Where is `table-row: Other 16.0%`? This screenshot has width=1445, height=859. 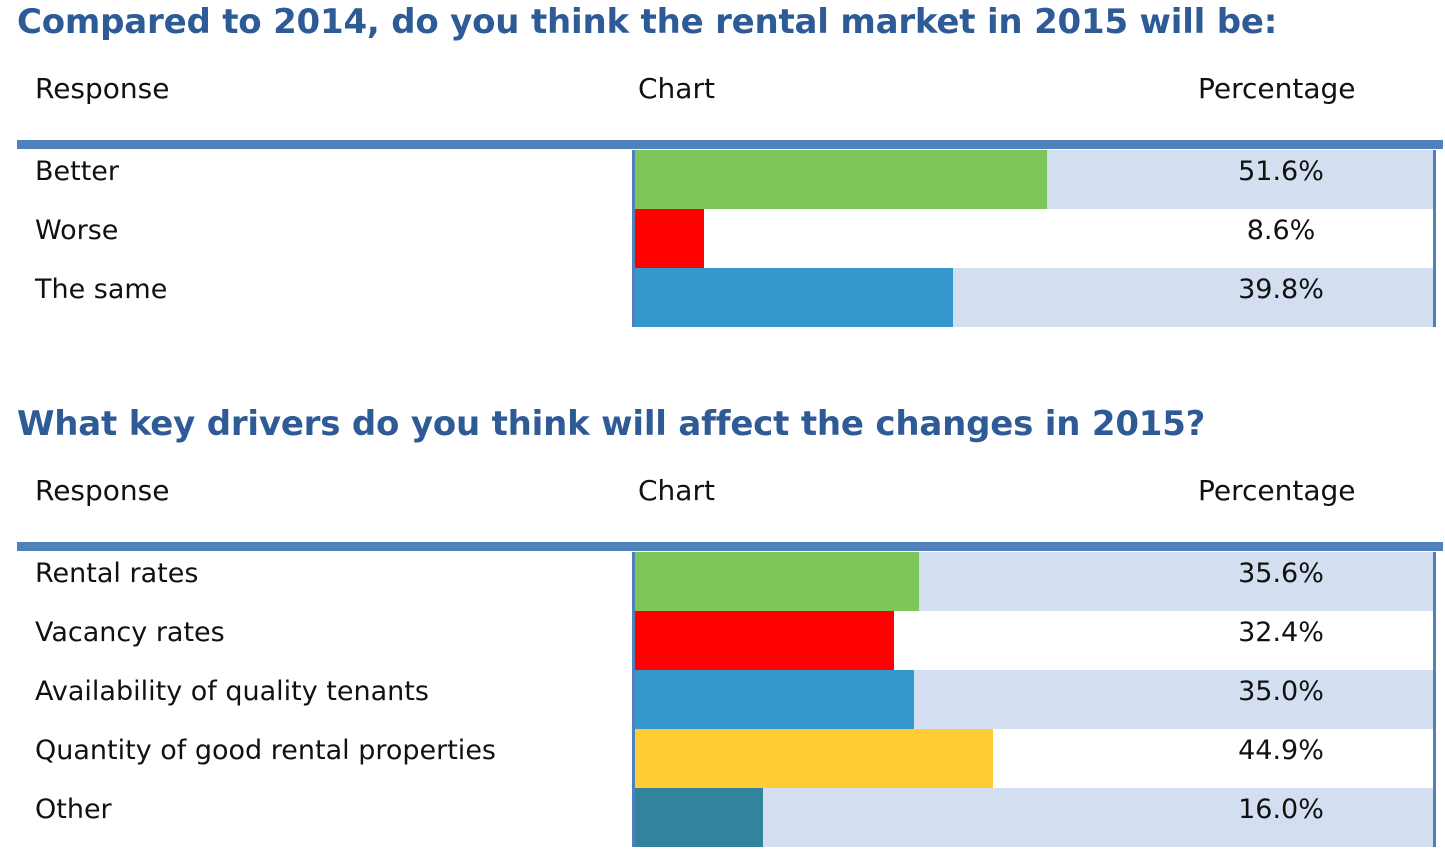
table-row: Other 16.0% is located at coordinates (725, 817).